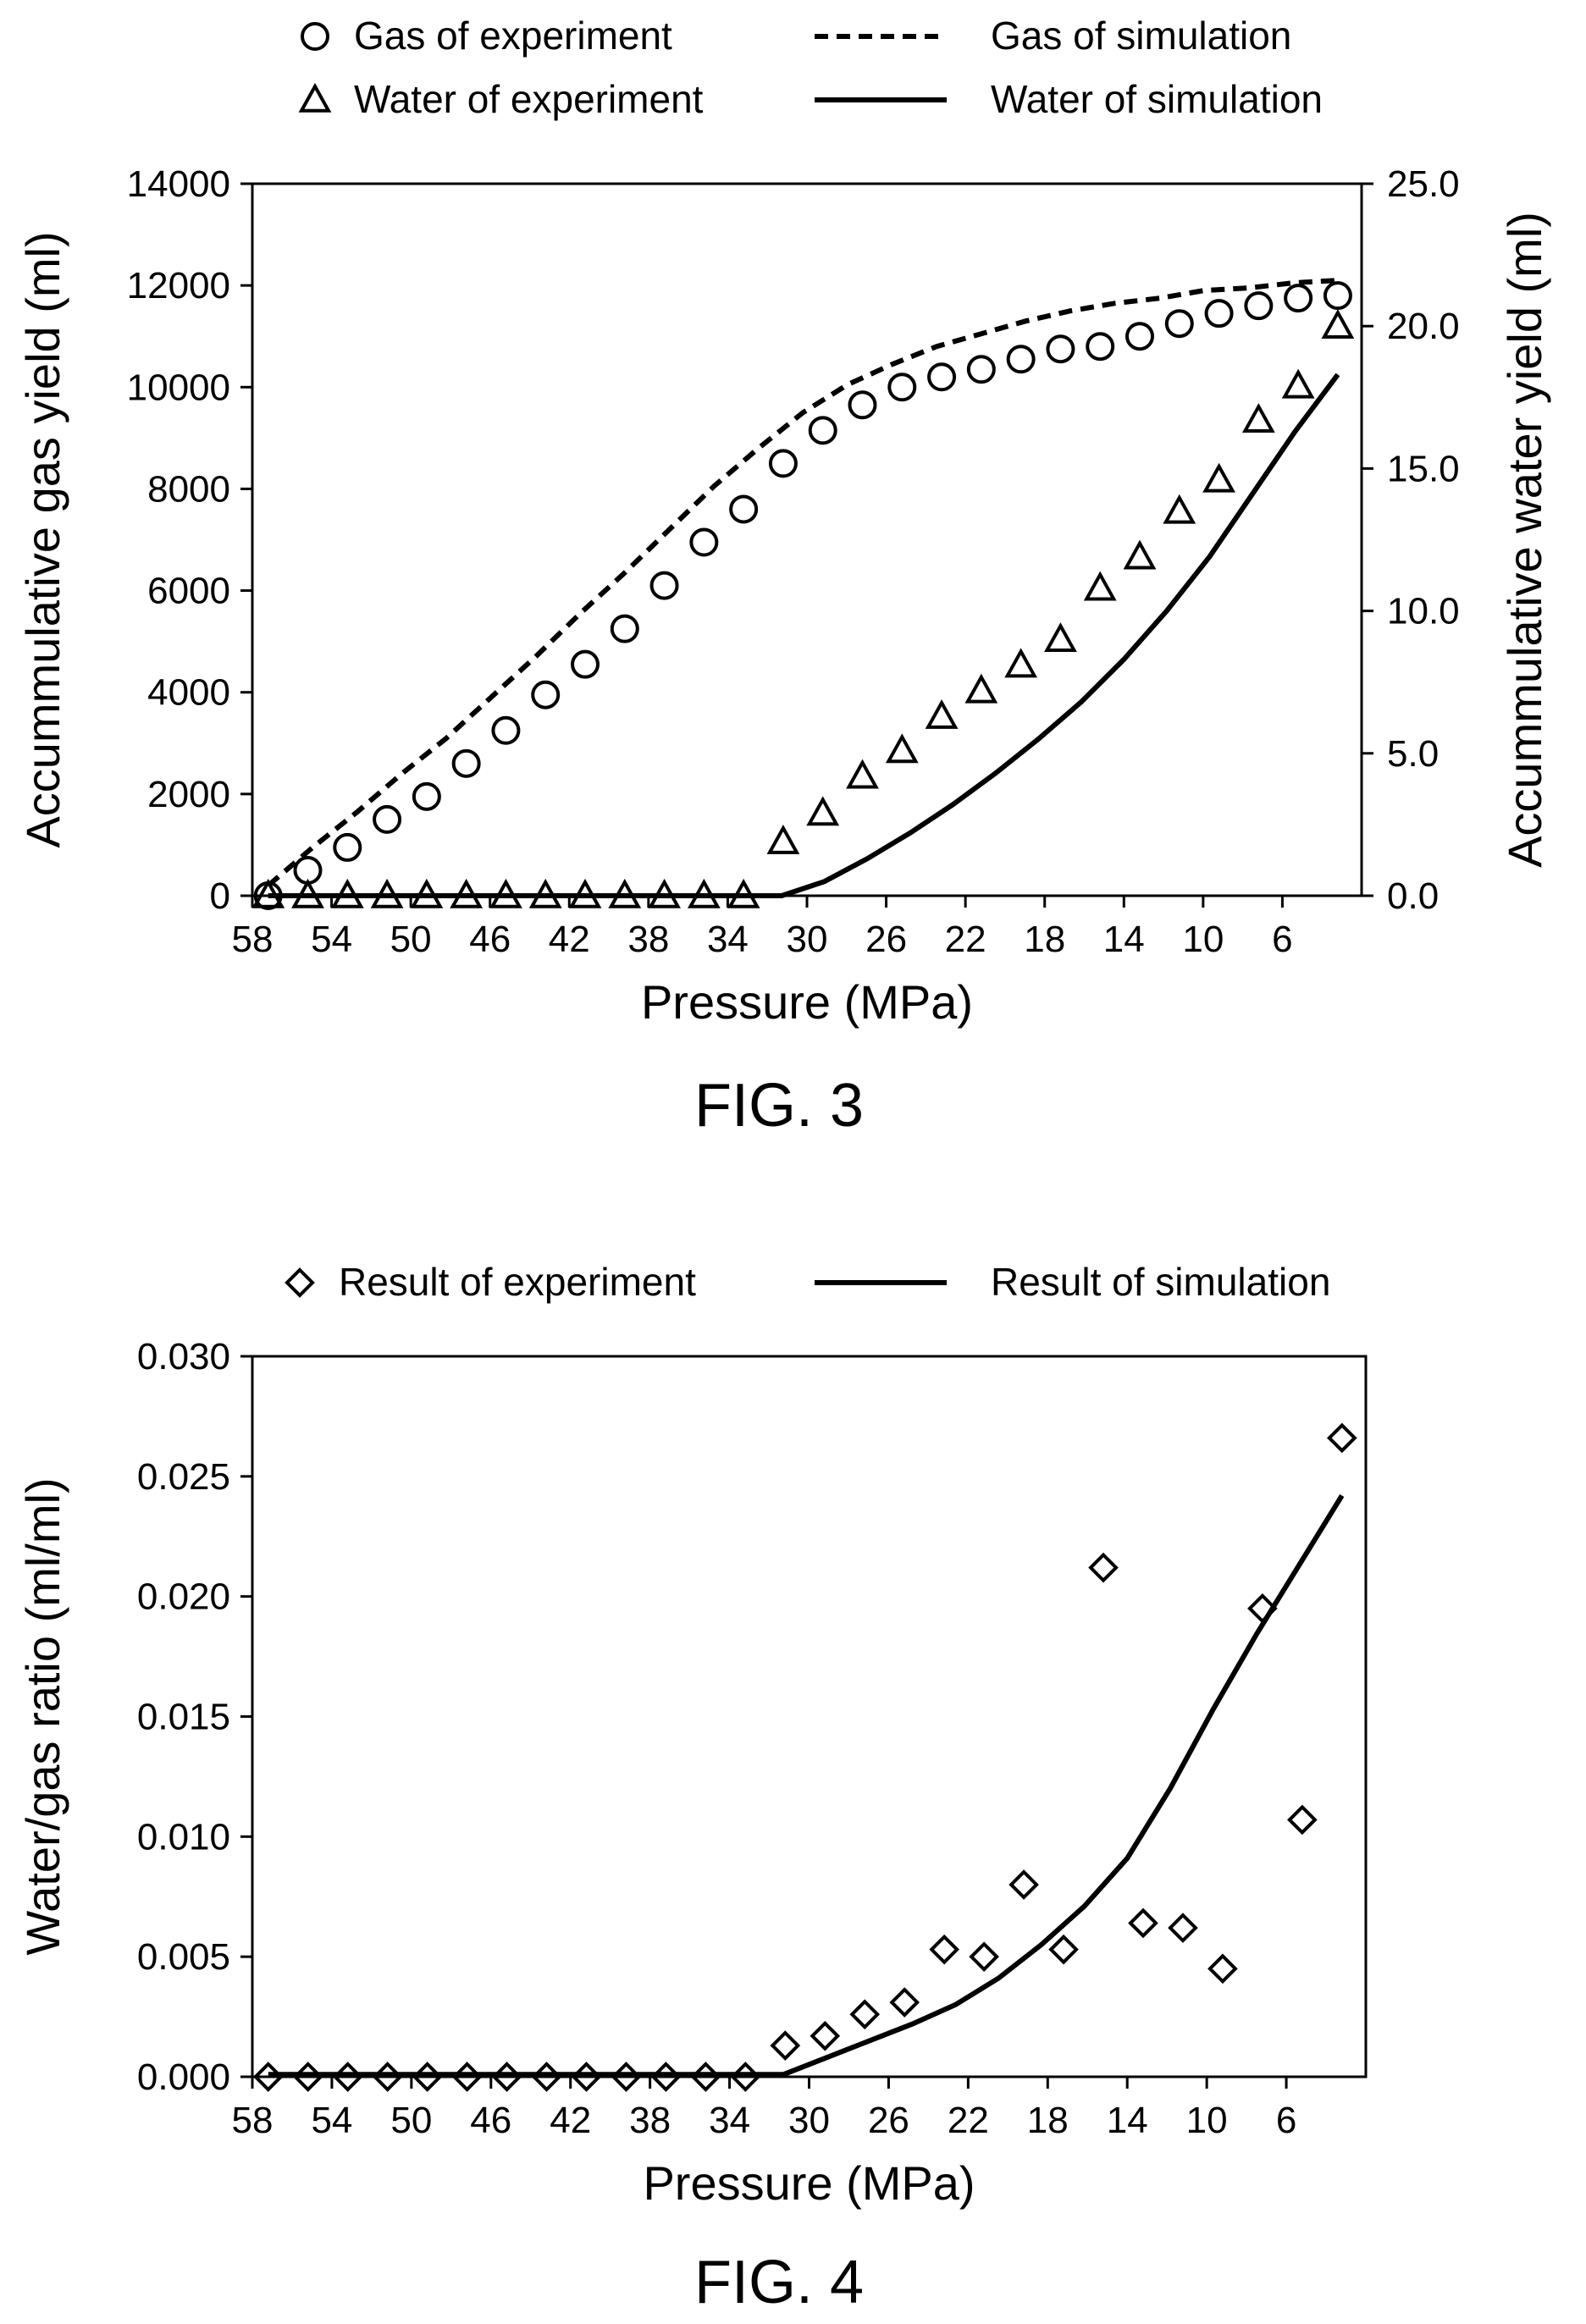 The image size is (1586, 2324). Describe the element at coordinates (300, 1282) in the screenshot. I see `fig4-legend-result-of-experiment-swatch` at that location.